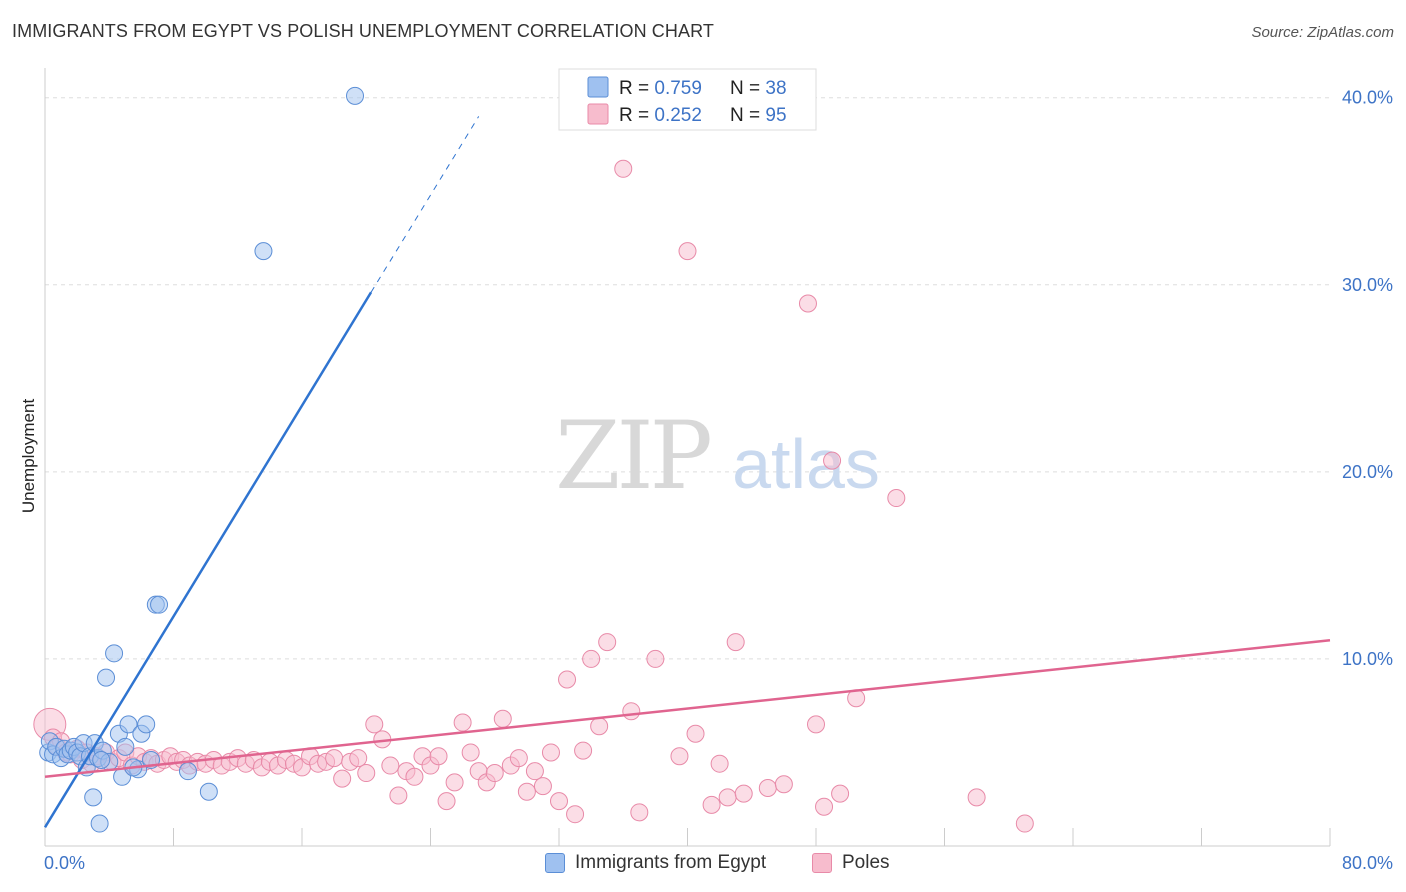  I want to click on legend-r-value-egypt: 0.759, so click(678, 88).